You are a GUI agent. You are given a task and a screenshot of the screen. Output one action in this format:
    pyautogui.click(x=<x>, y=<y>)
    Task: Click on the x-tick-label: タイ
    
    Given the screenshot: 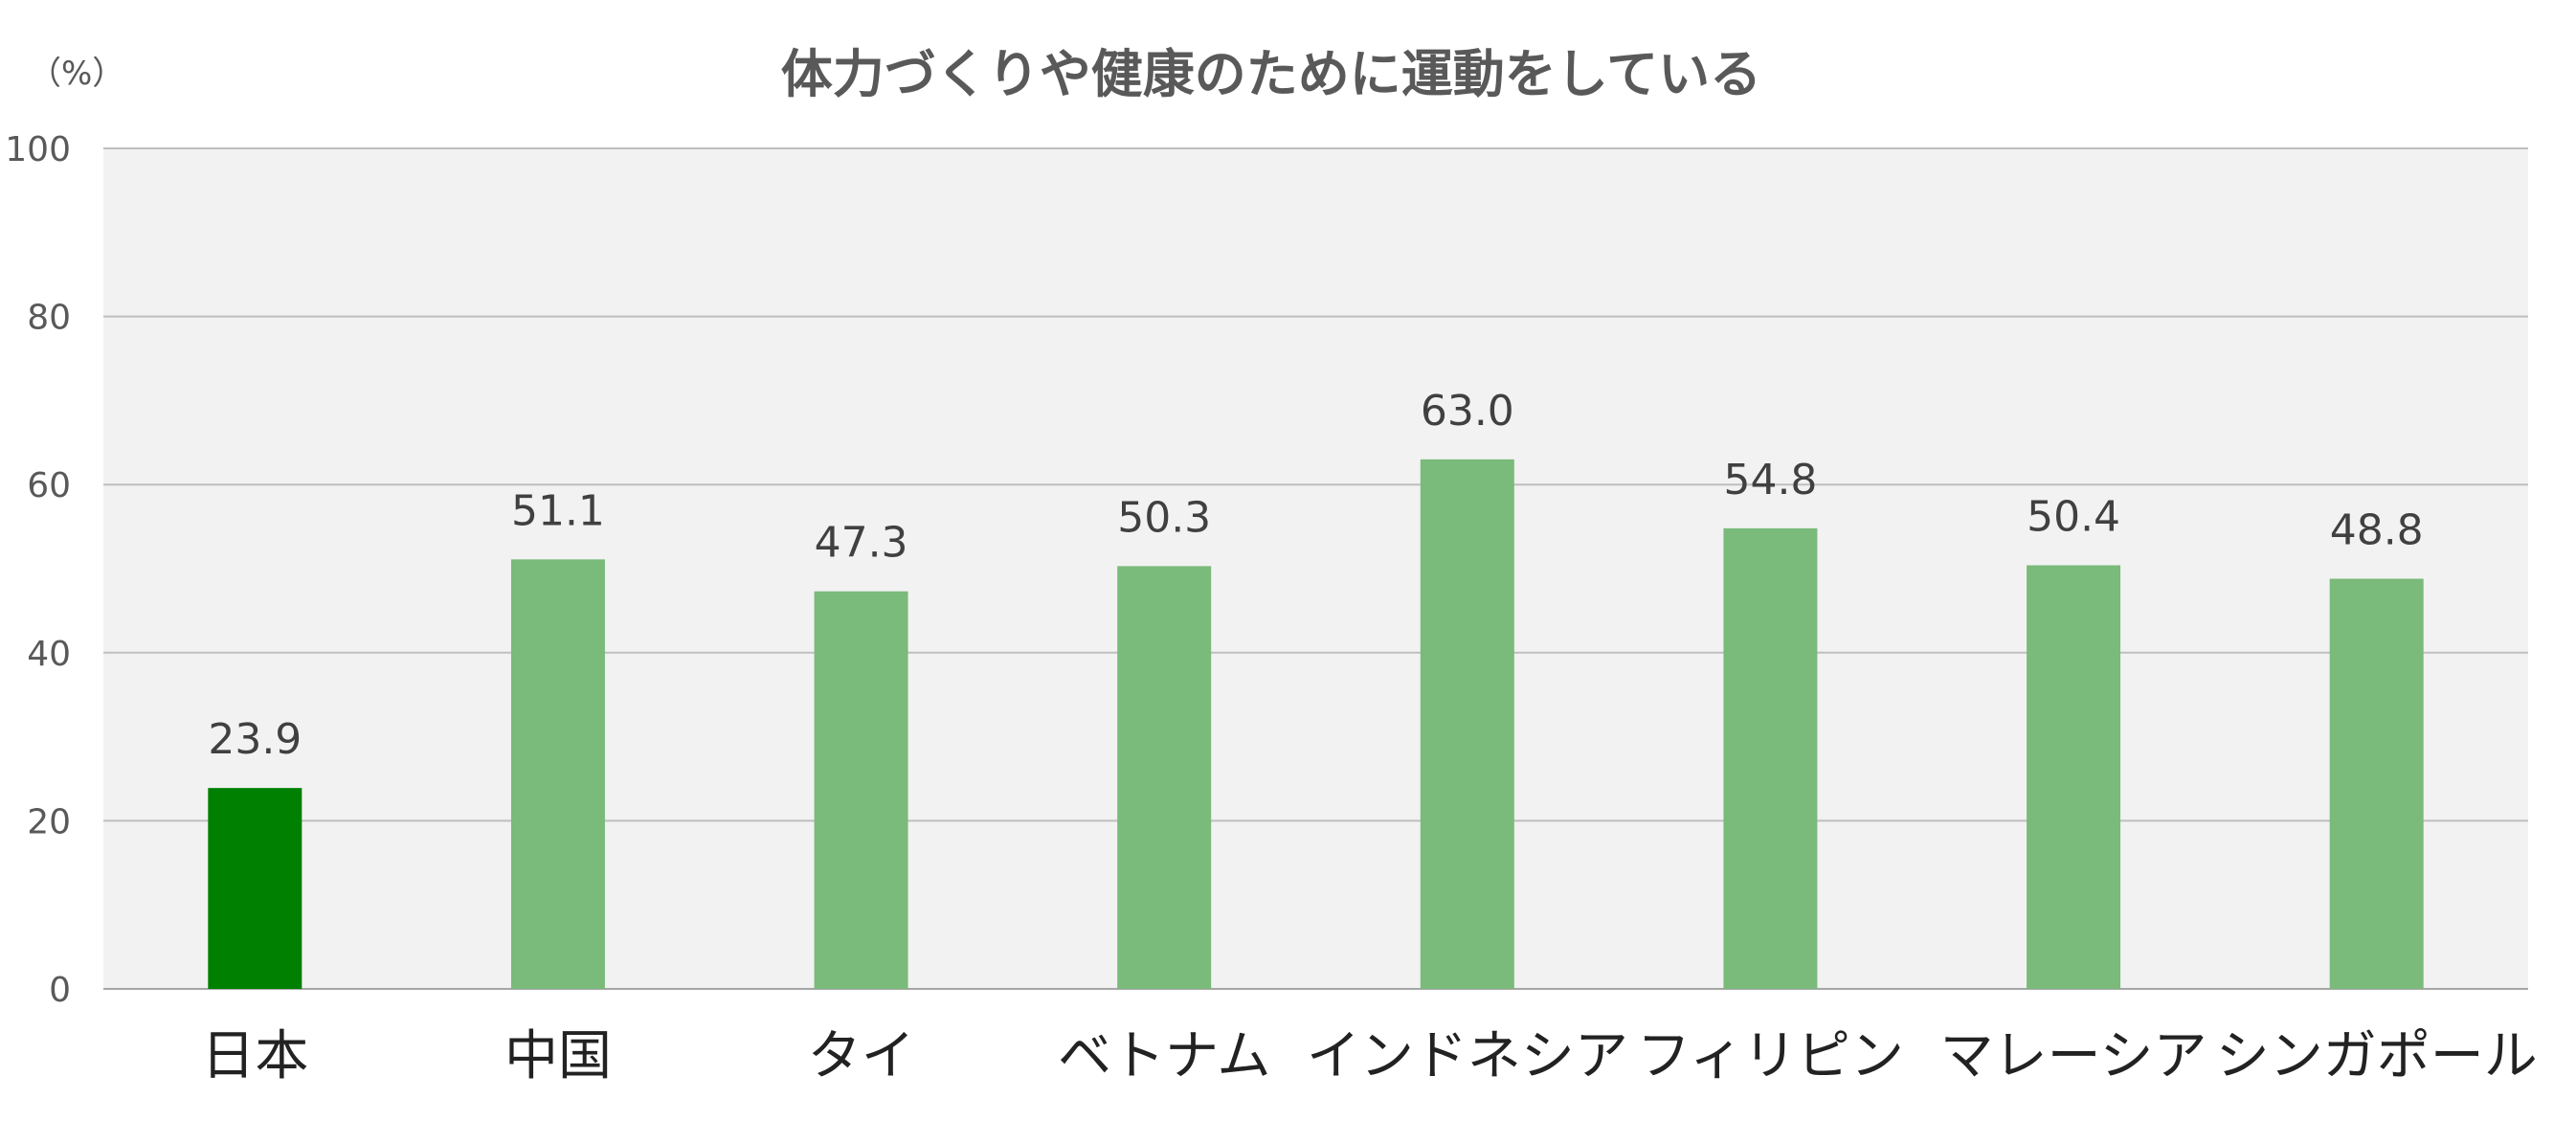 What is the action you would take?
    pyautogui.click(x=861, y=1056)
    